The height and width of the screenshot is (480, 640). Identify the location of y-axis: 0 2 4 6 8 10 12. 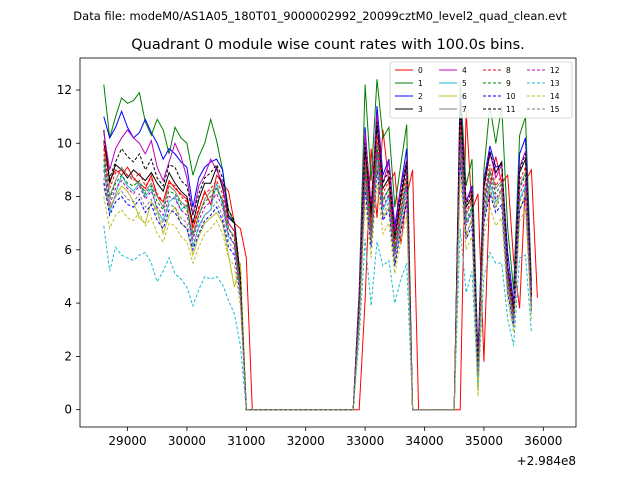
(68, 250).